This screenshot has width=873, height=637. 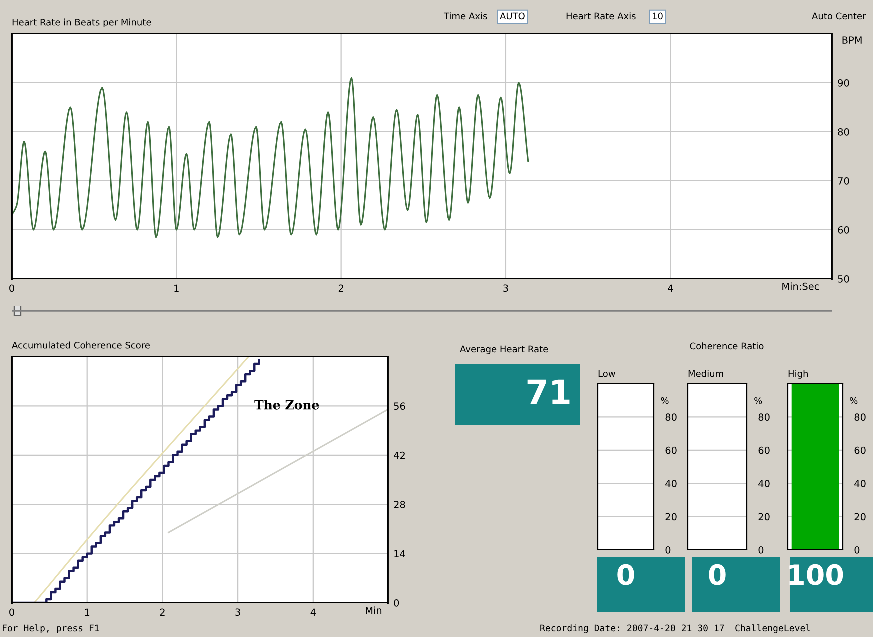 What do you see at coordinates (801, 286) in the screenshot?
I see `x-axis-title: Min:Sec` at bounding box center [801, 286].